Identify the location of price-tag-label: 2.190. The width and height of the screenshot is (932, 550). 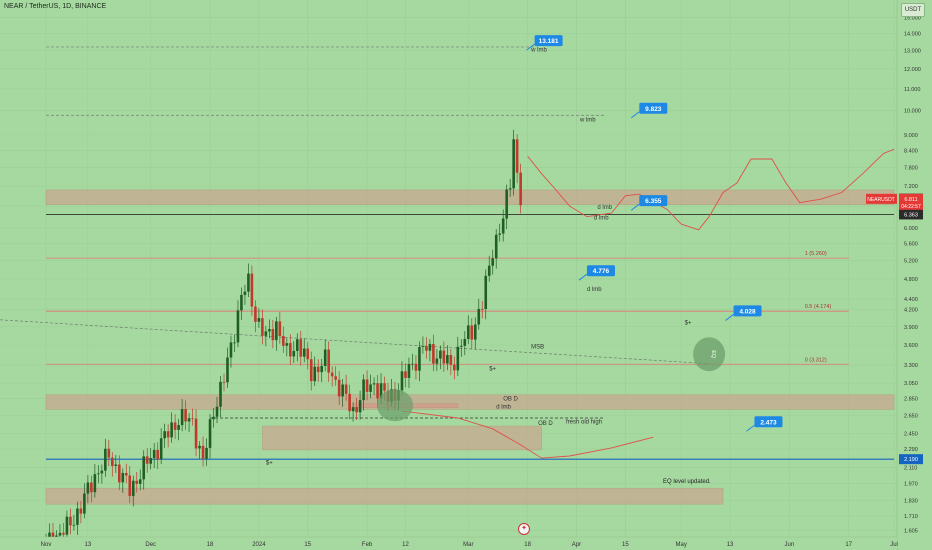
(911, 460).